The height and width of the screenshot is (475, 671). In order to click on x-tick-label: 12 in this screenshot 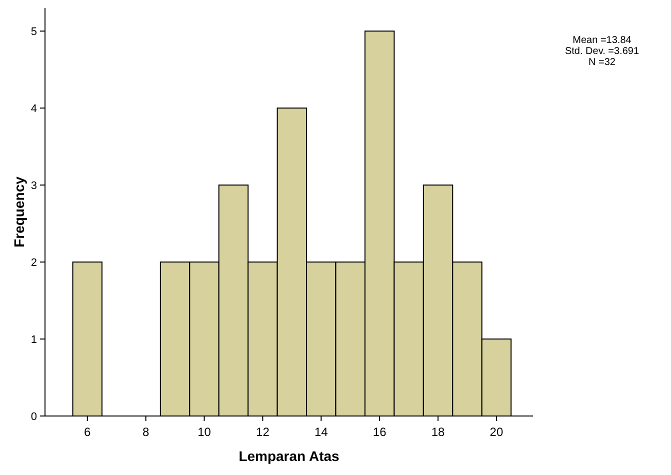, I will do `click(263, 432)`.